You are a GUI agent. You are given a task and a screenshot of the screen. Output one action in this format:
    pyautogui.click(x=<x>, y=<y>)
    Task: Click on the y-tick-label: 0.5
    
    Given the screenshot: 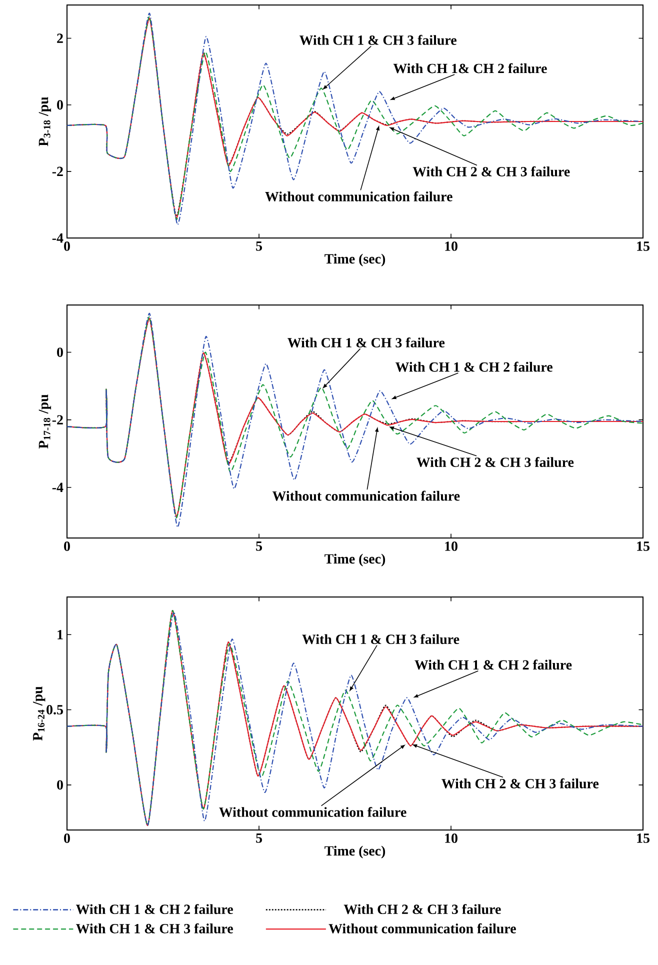 What is the action you would take?
    pyautogui.click(x=54, y=709)
    